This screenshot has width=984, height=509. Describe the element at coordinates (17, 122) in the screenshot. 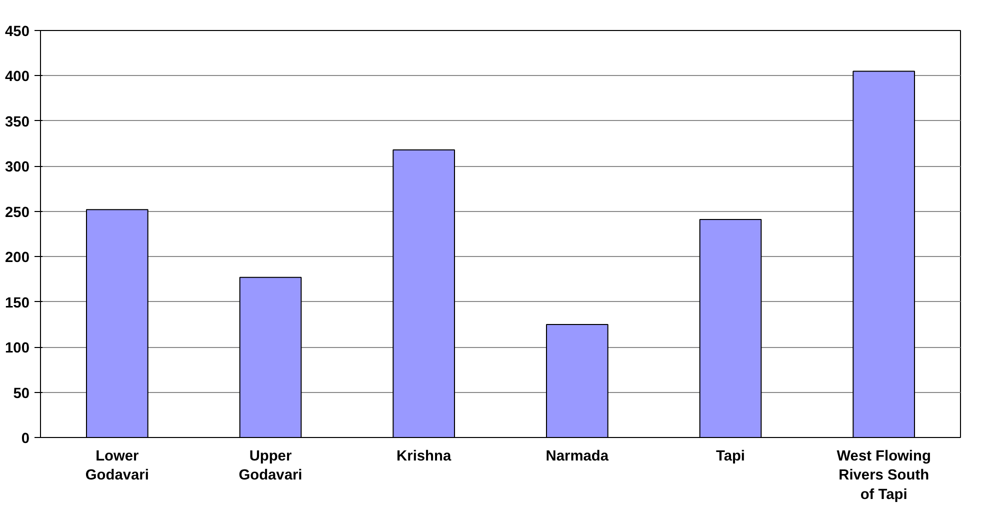

I see `y-tick-label: 350` at that location.